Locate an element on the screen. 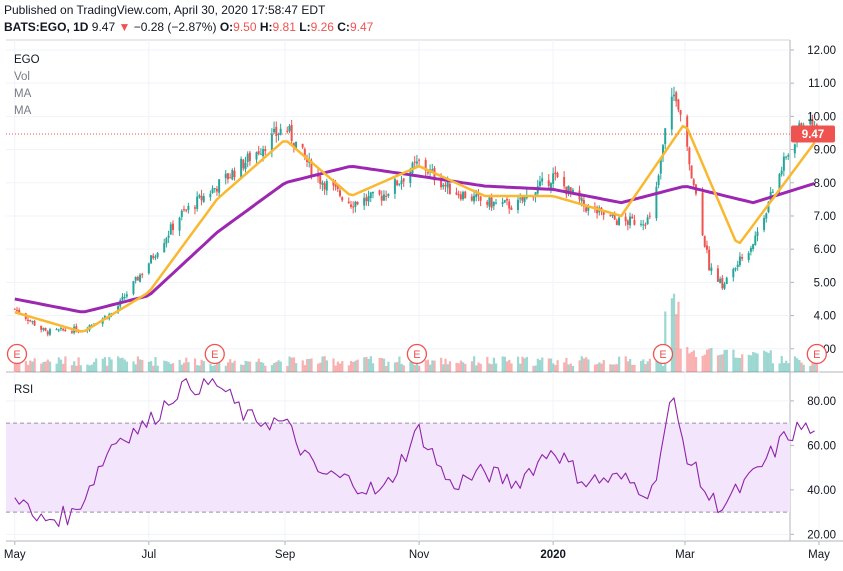  legend-ma-slow: MA is located at coordinates (23, 111).